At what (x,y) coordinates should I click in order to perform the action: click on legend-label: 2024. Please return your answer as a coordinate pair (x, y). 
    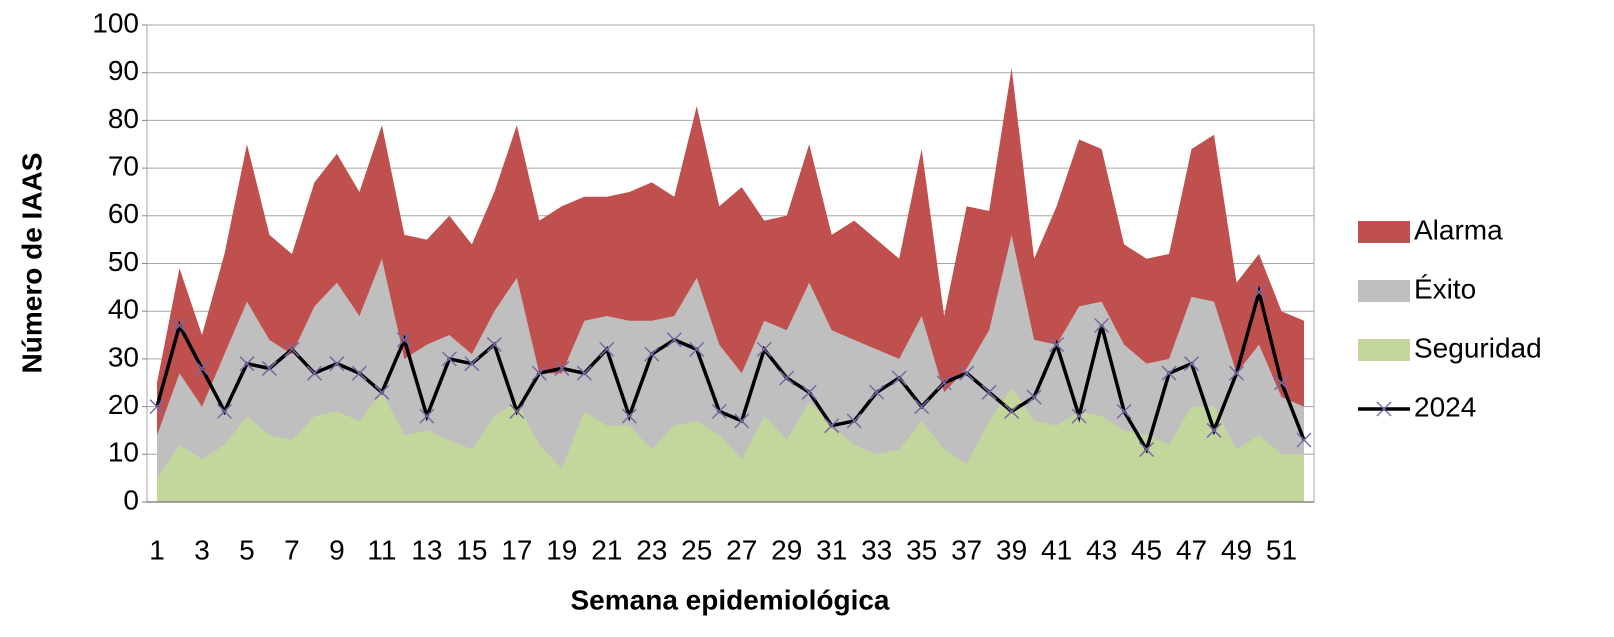
    Looking at the image, I should click on (1445, 406).